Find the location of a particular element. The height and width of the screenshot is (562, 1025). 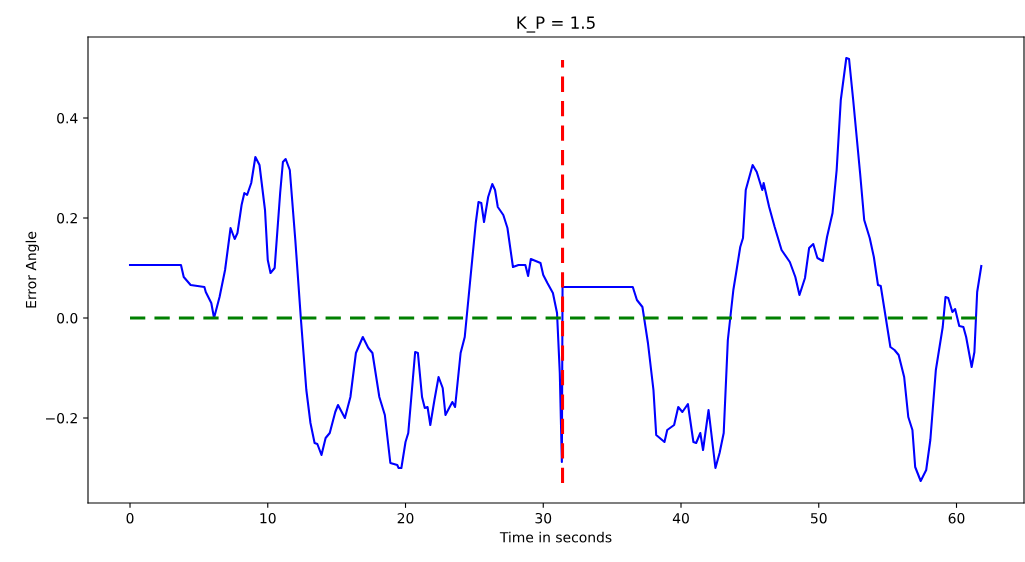

x-tick-label: 10 is located at coordinates (268, 518).